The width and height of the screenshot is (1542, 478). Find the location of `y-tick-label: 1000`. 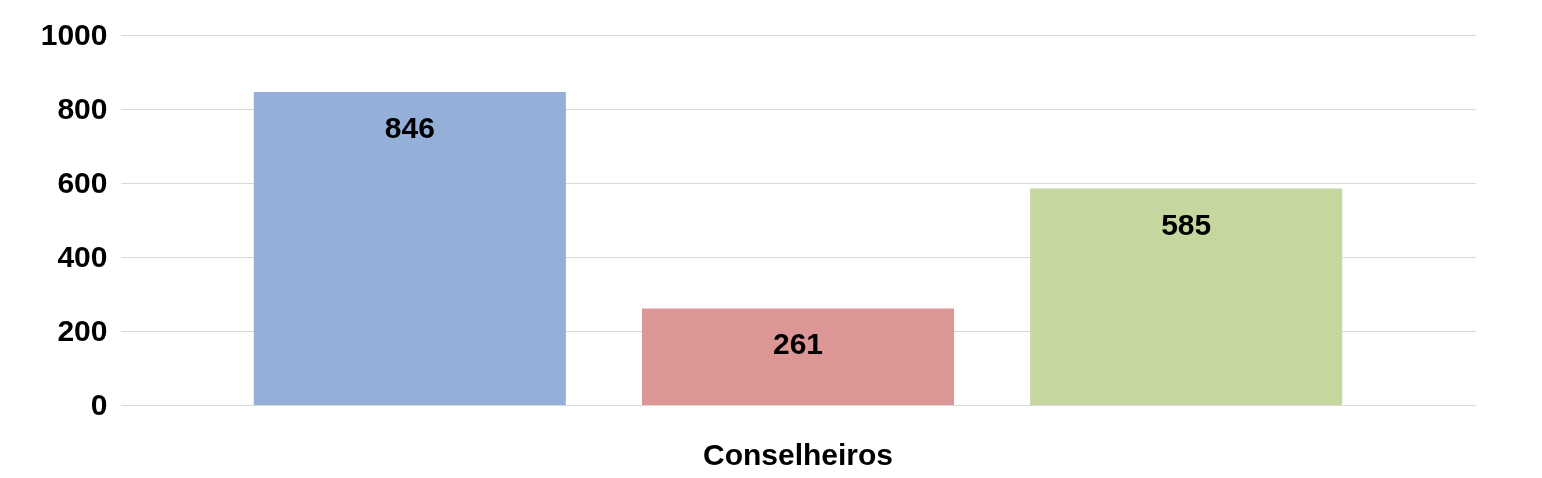

y-tick-label: 1000 is located at coordinates (74, 34).